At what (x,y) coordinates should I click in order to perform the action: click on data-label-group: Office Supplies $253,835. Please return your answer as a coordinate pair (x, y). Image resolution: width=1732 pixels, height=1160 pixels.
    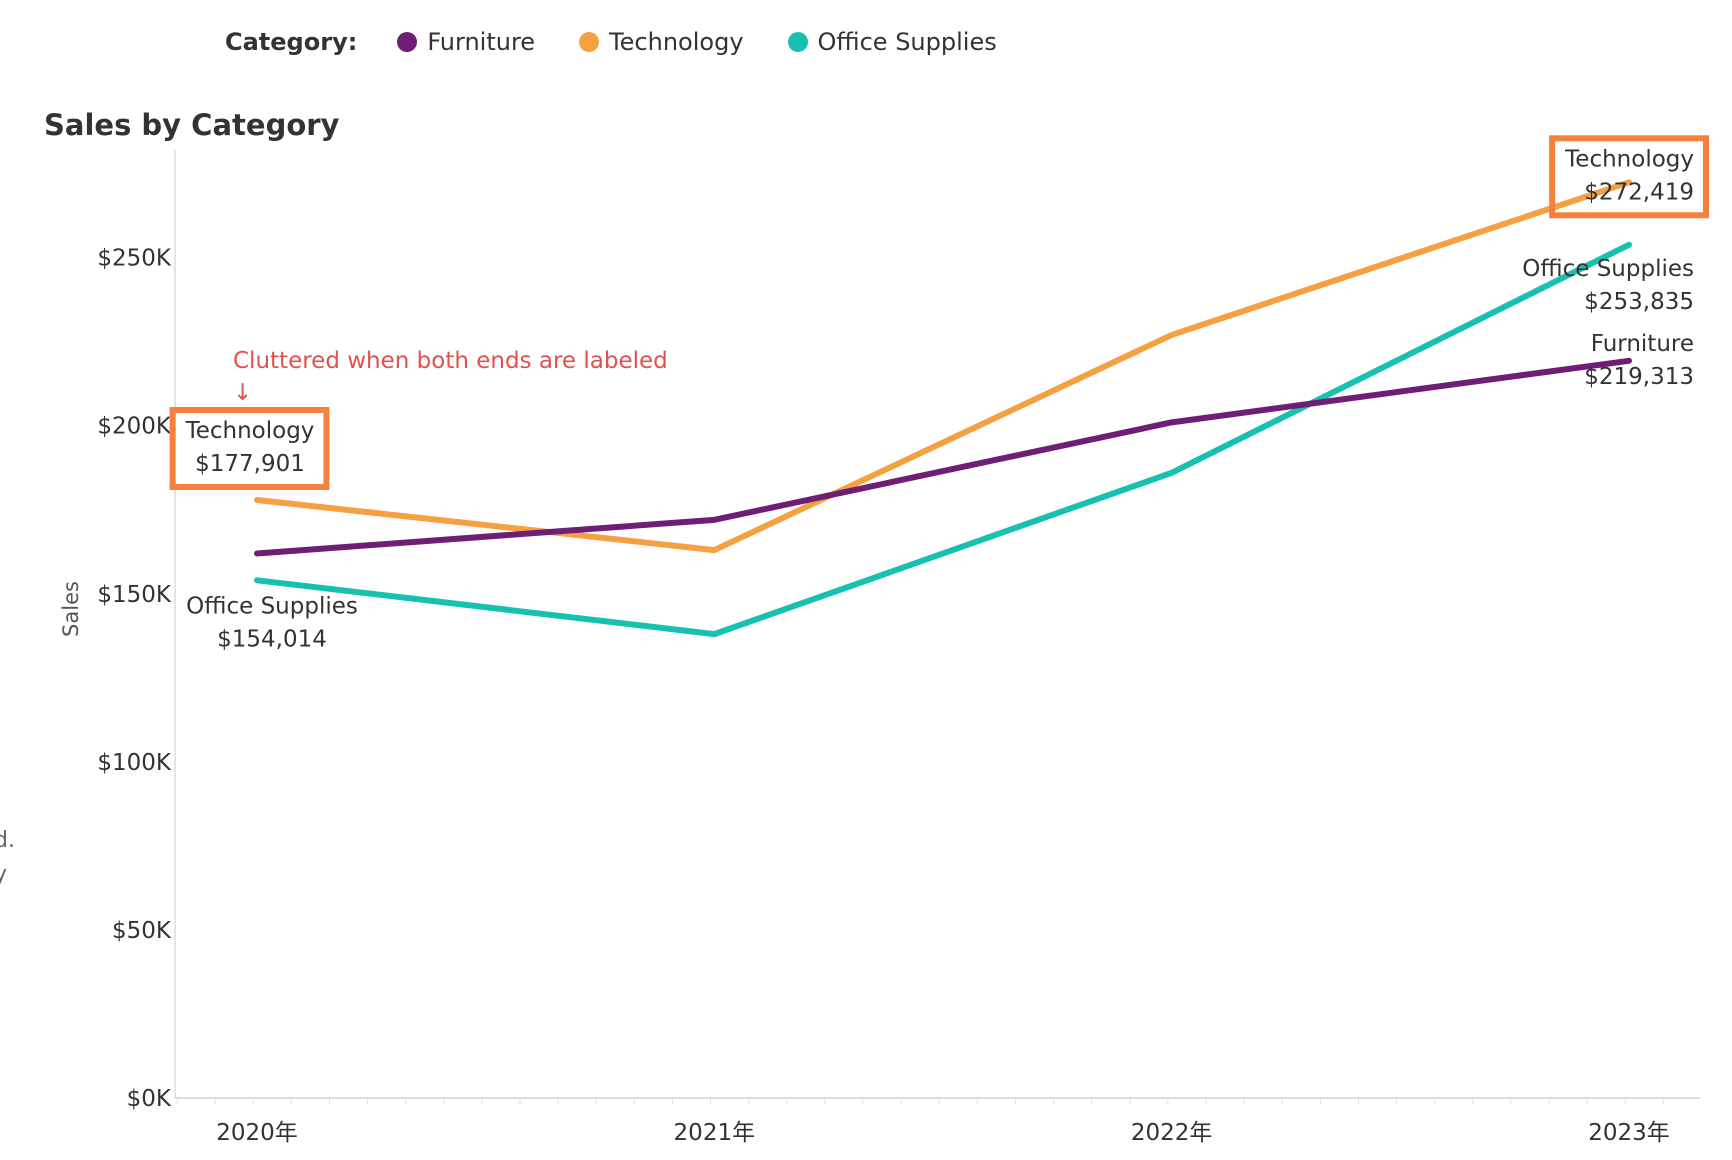
    Looking at the image, I should click on (1608, 285).